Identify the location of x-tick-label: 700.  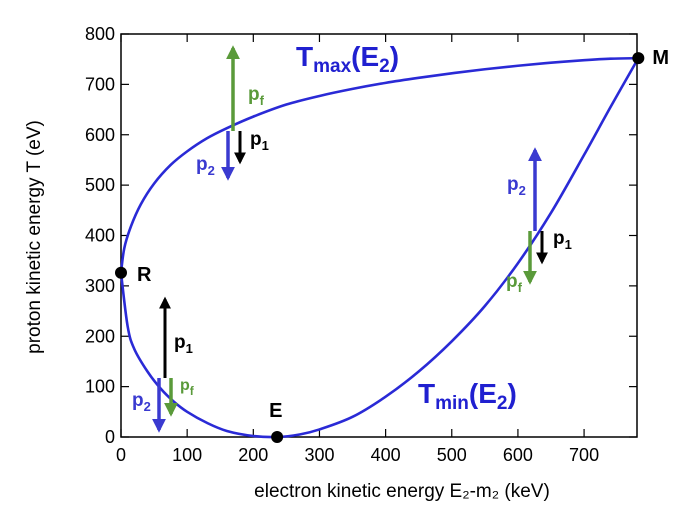
(584, 455).